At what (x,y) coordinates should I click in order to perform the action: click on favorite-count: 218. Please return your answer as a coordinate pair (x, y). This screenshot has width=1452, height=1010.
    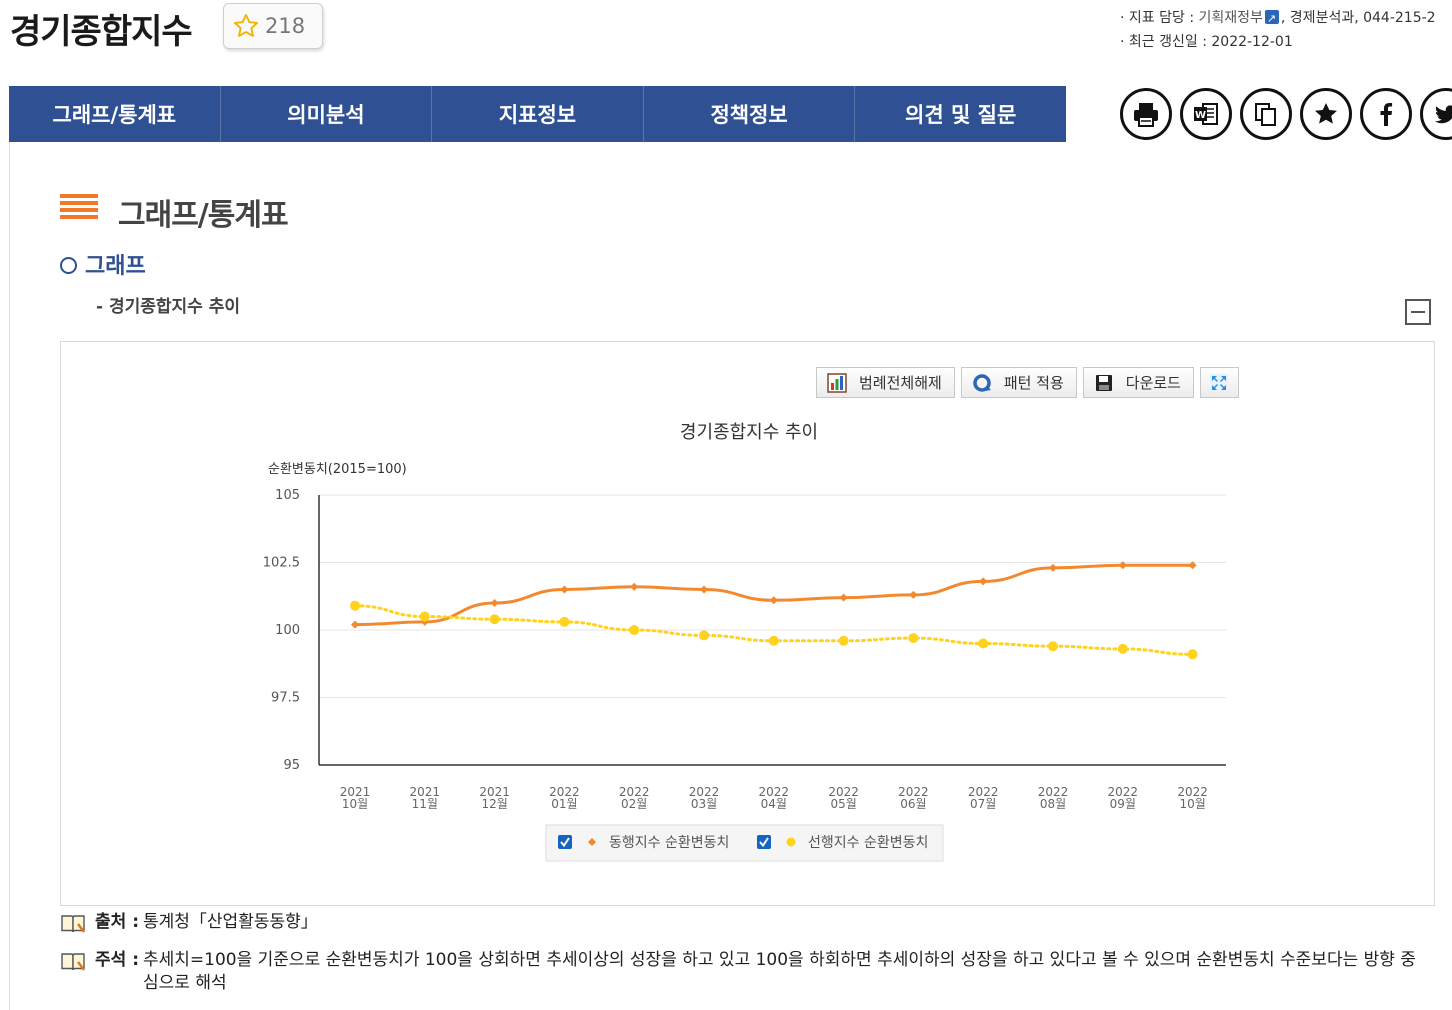
    Looking at the image, I should click on (285, 26).